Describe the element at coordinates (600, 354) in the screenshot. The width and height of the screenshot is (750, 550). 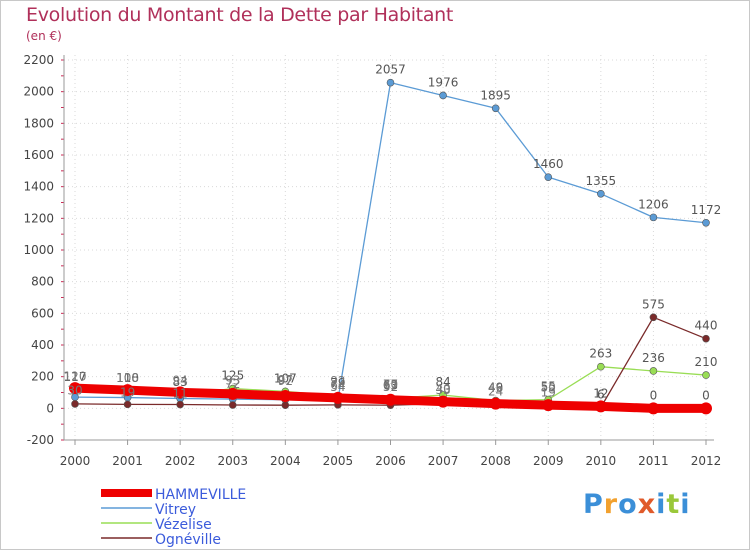
I see `data-label: 263` at that location.